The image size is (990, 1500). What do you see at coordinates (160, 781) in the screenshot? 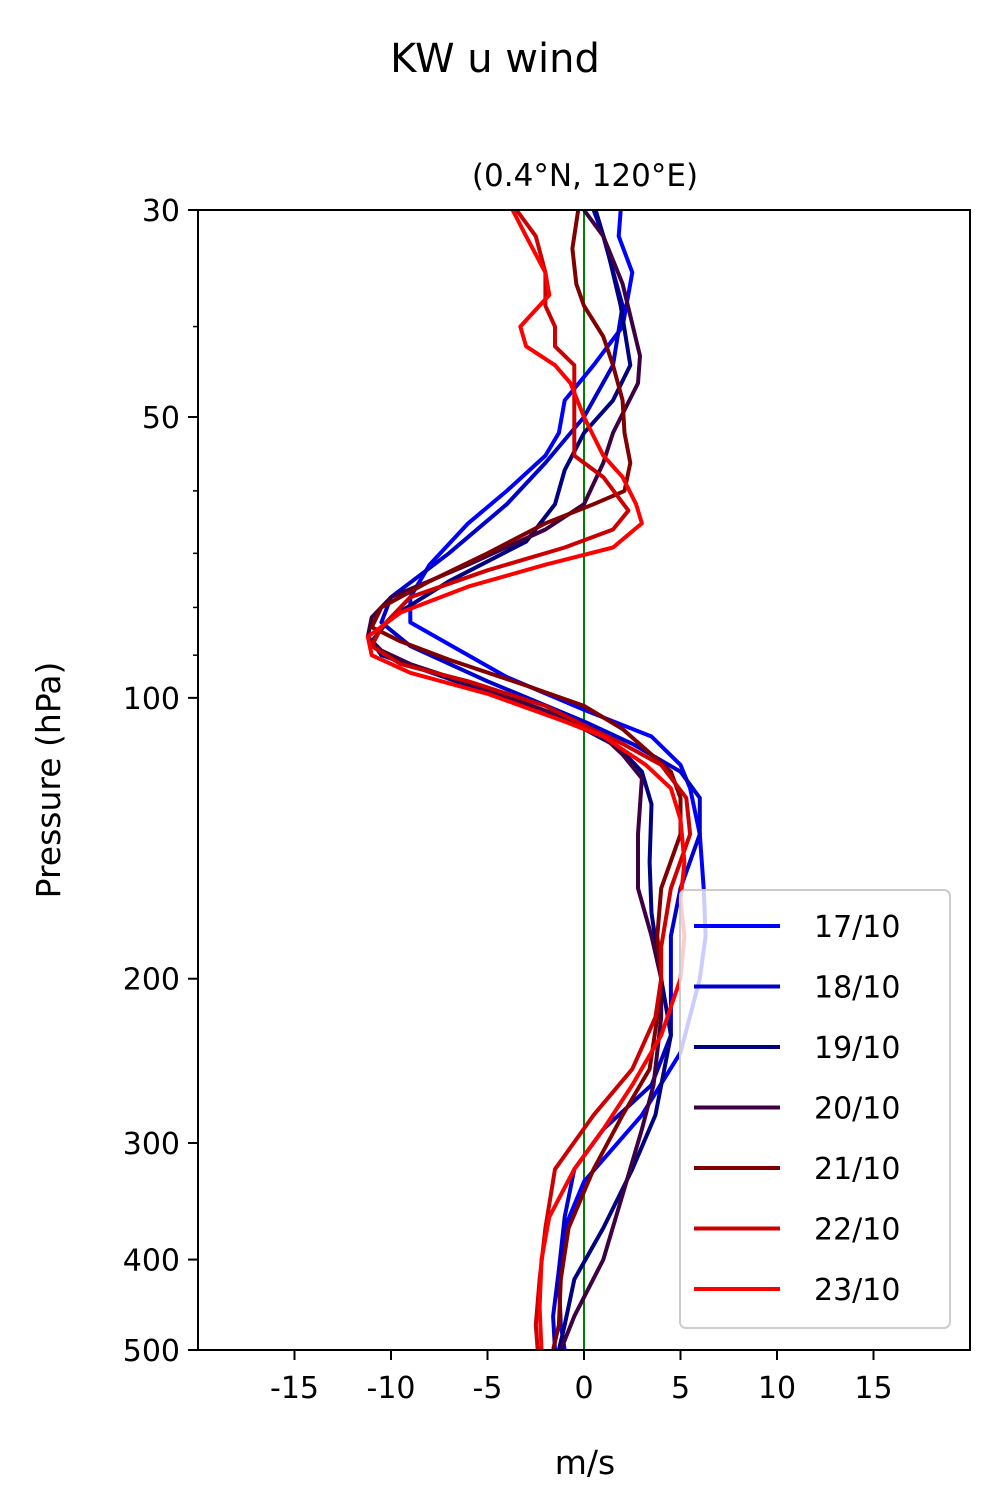
I see `y-axis: 30 50 100 200 300 400 500` at bounding box center [160, 781].